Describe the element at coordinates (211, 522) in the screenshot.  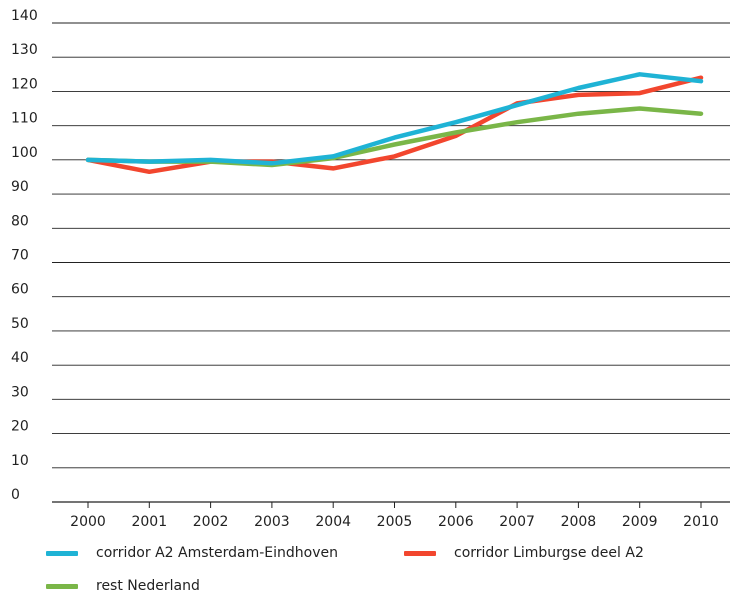
I see `x-tick-label: 2002` at that location.